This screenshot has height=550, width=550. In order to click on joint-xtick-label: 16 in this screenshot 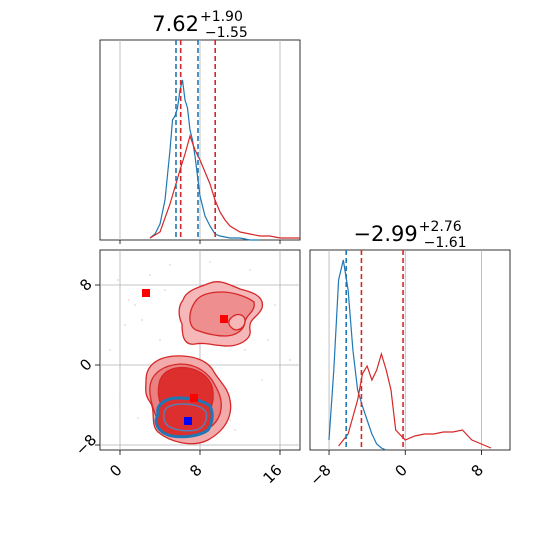, I will do `click(272, 474)`.